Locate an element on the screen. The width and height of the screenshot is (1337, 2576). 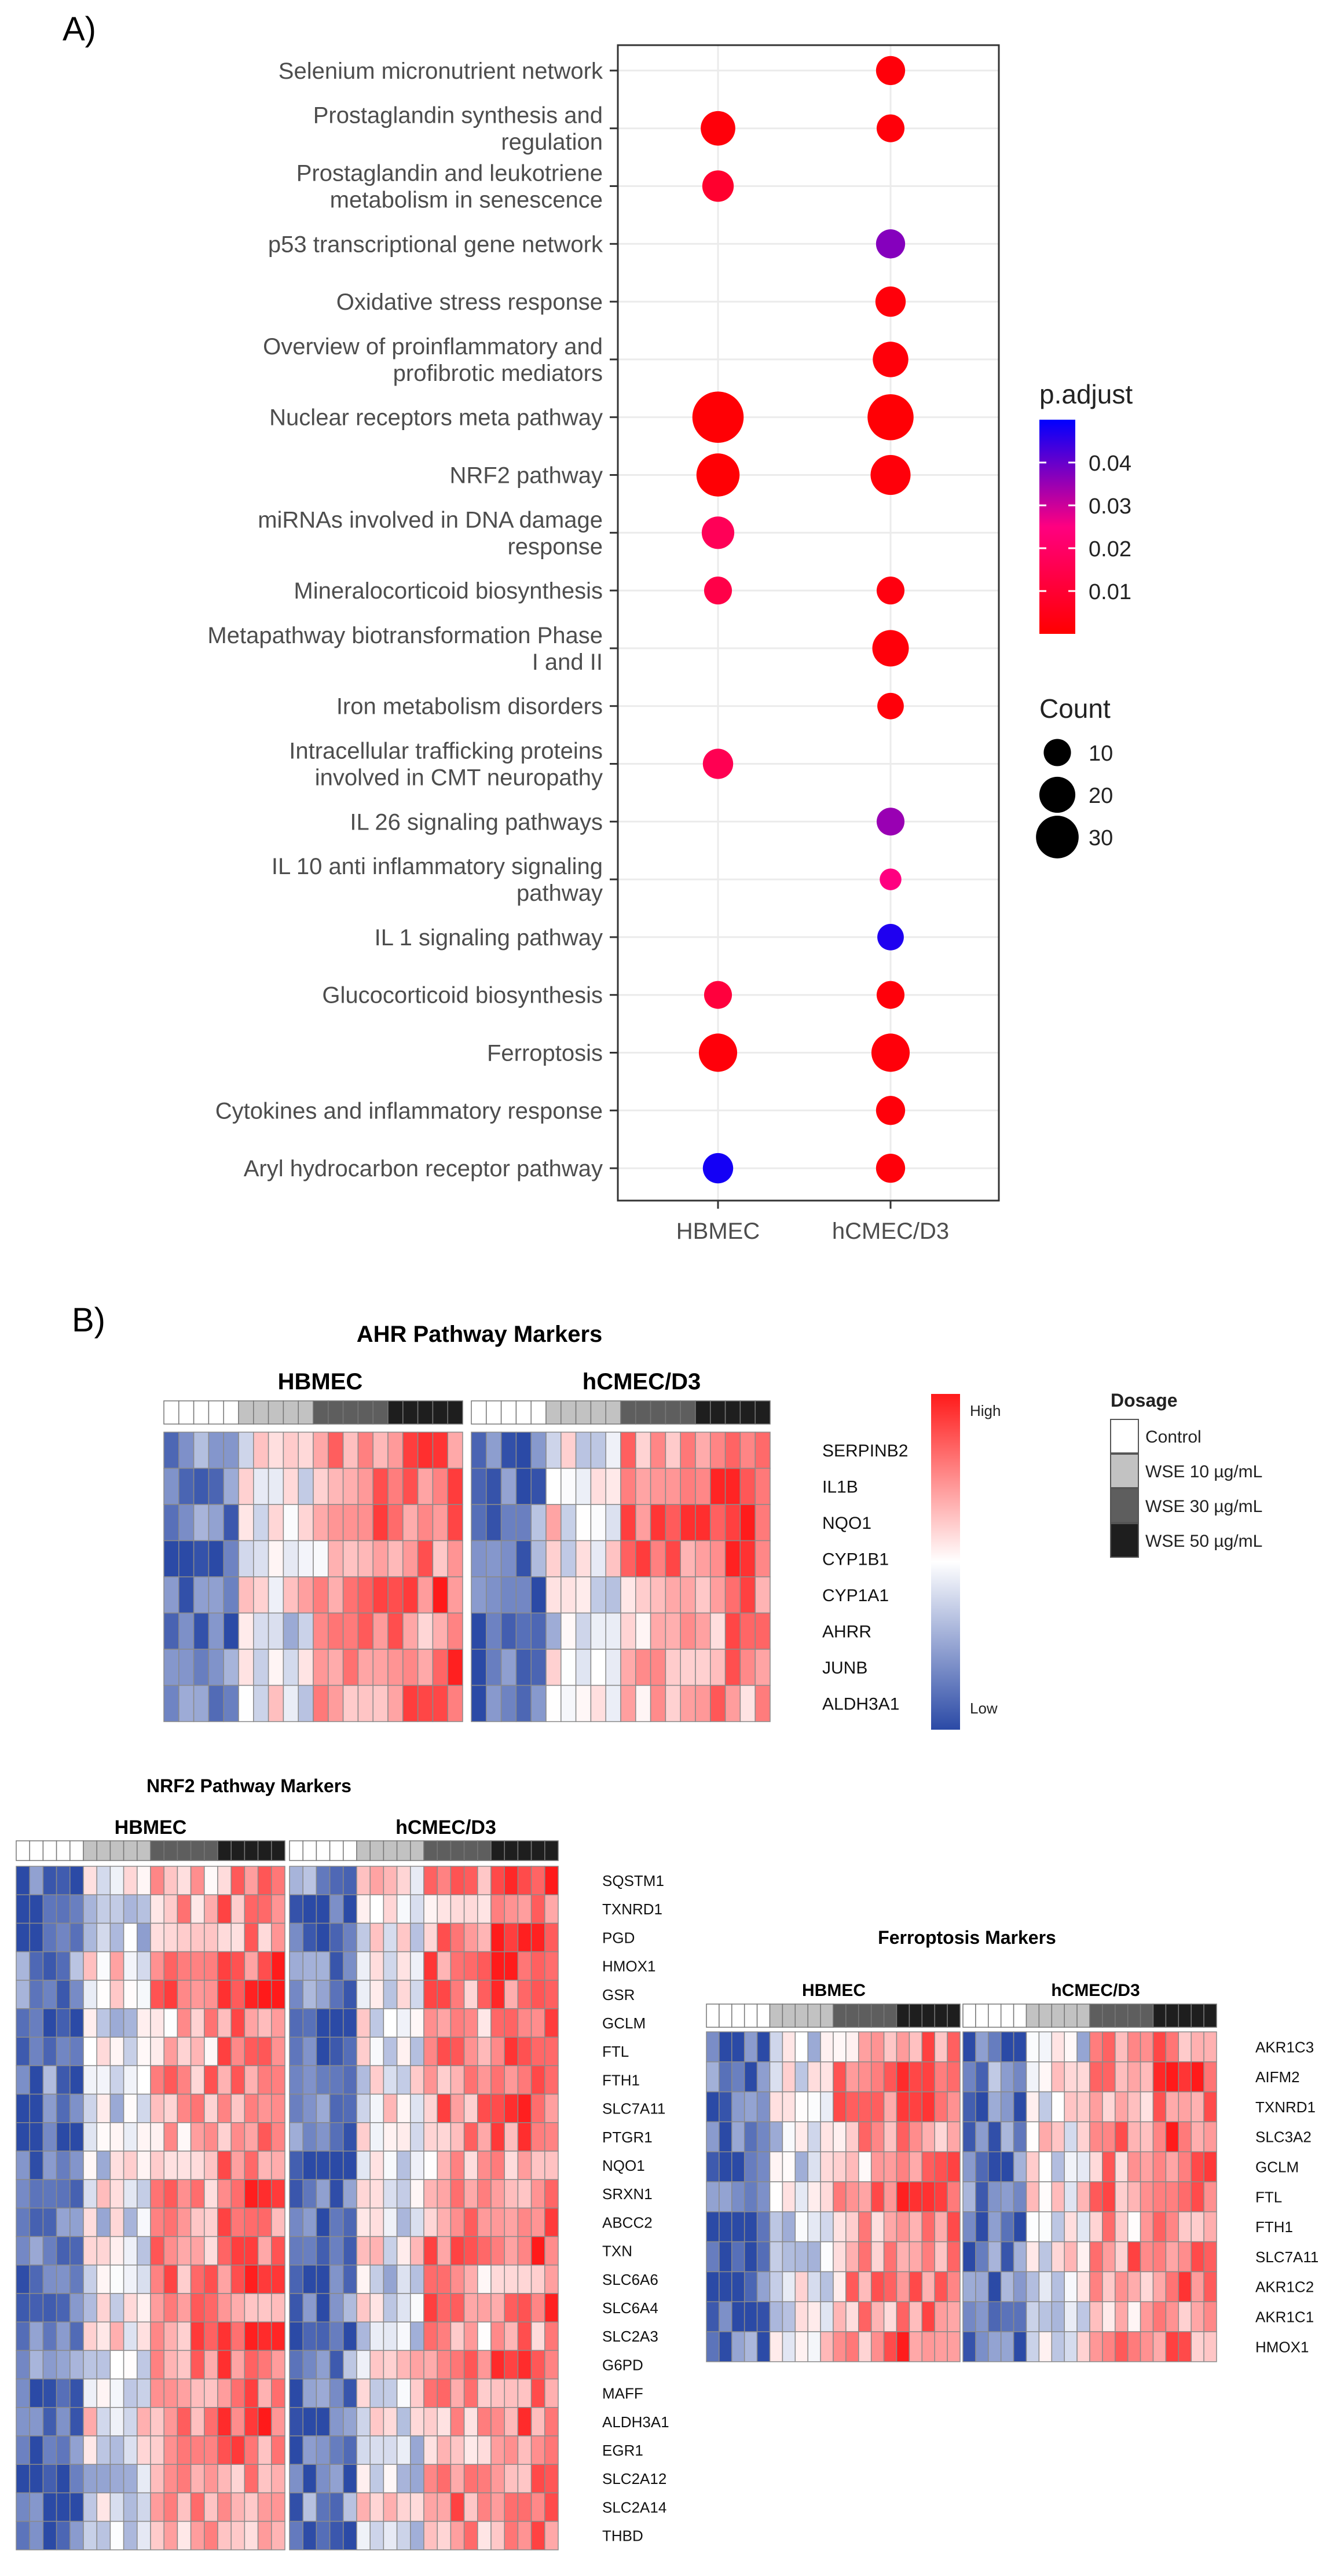
pathway-label: Mineralocorticoid biosynthesis is located at coordinates (449, 591).